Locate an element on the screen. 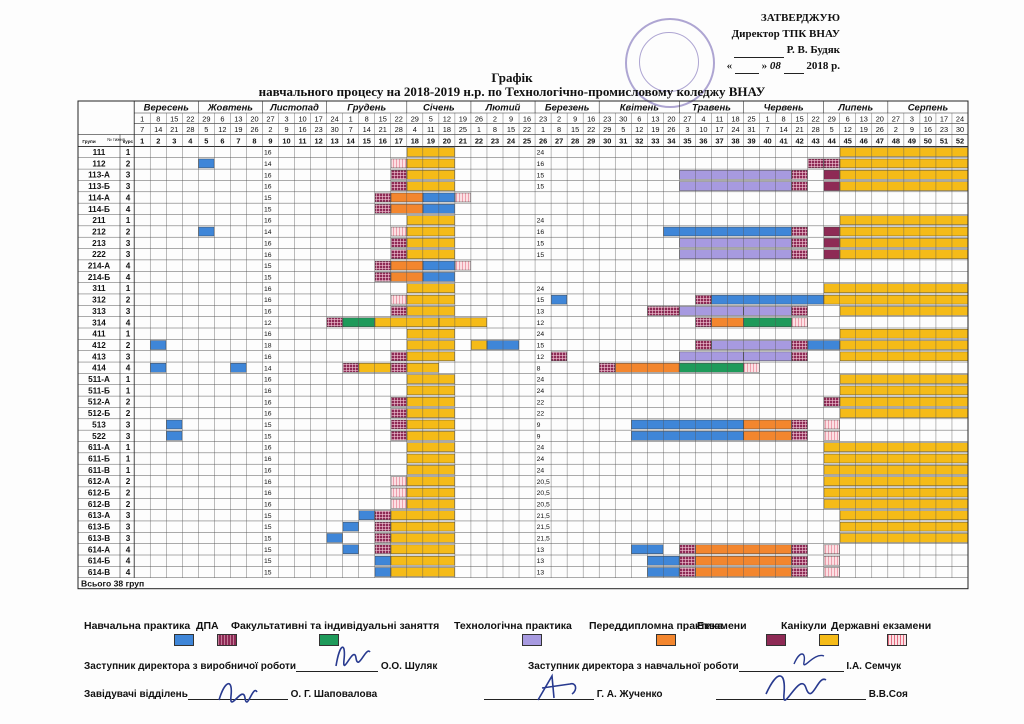 The width and height of the screenshot is (1024, 724). week-start-day: 29 is located at coordinates (832, 118).